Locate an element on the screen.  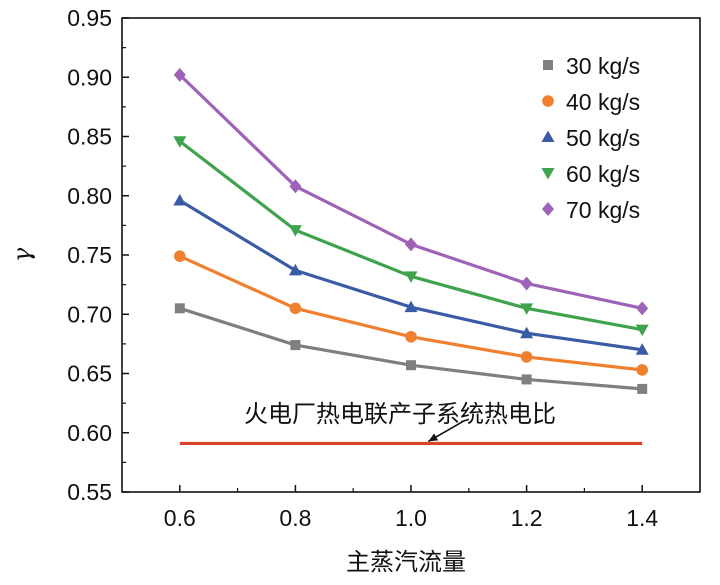
y-tick-label: 0.80 is located at coordinates (89, 196).